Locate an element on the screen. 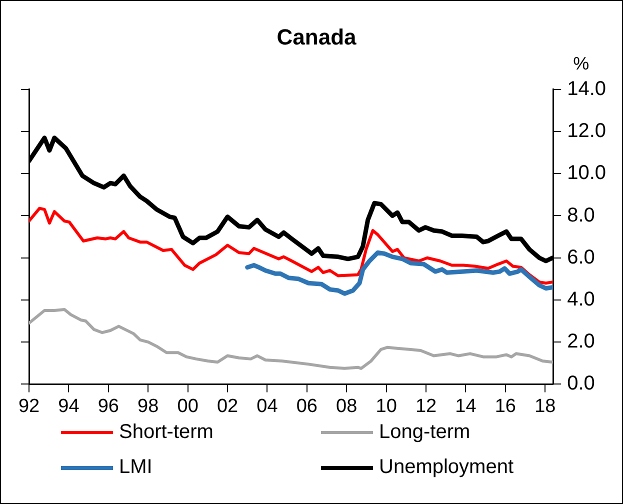 The height and width of the screenshot is (504, 623). y-tick-label: 8.0 is located at coordinates (581, 215).